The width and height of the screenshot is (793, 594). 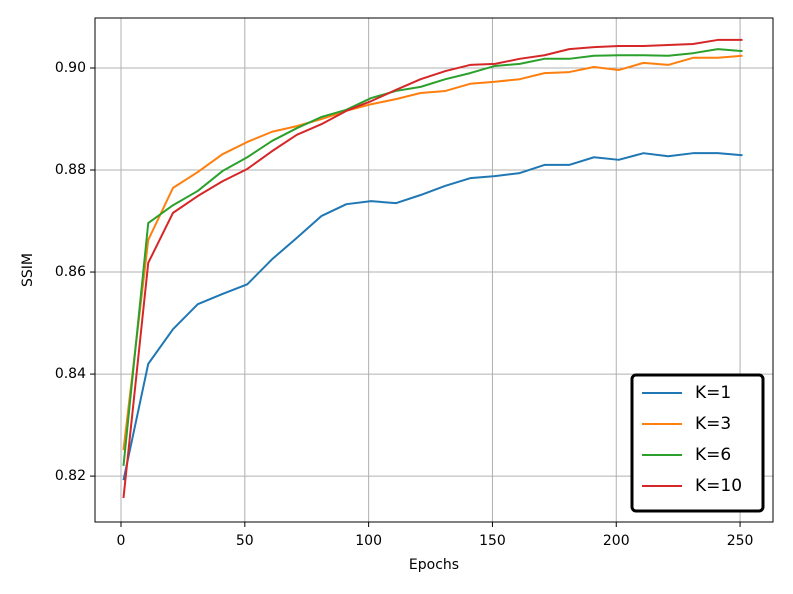 I want to click on legend-label: K=6, so click(x=713, y=455).